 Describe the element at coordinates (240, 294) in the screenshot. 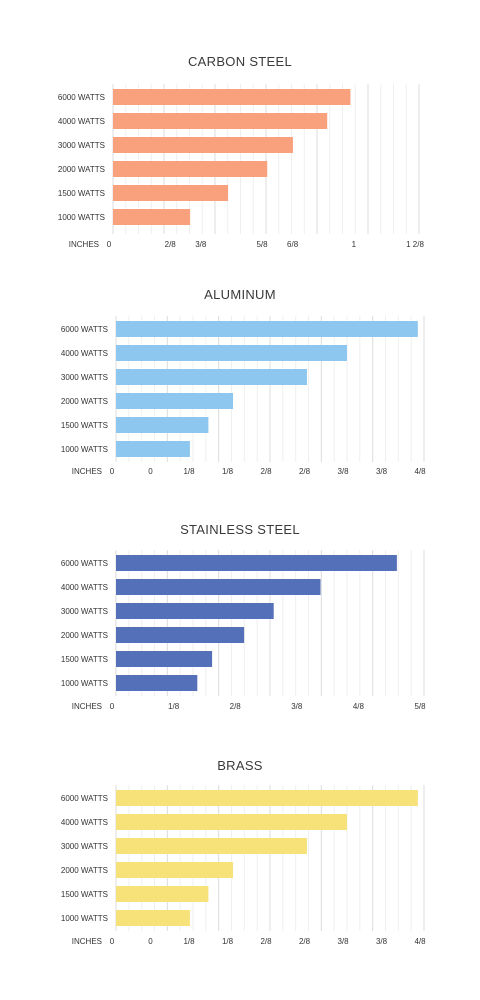

I see `chart-title: ALUMINUM` at that location.